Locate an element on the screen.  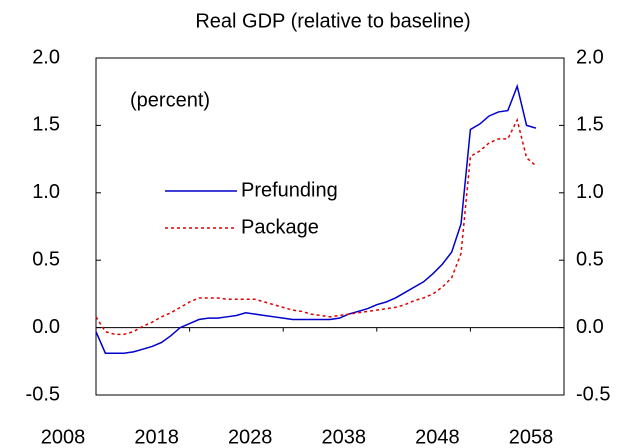
x-tick-label: 2018 is located at coordinates (156, 437).